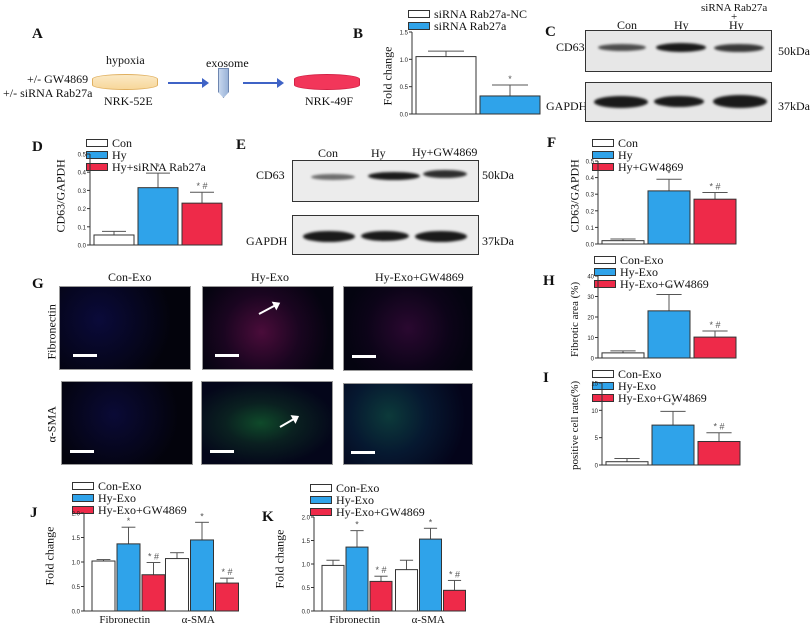 This screenshot has height=632, width=812. What do you see at coordinates (48, 93) in the screenshot?
I see `treatment-sirna: +/- siRNA Rab27a` at bounding box center [48, 93].